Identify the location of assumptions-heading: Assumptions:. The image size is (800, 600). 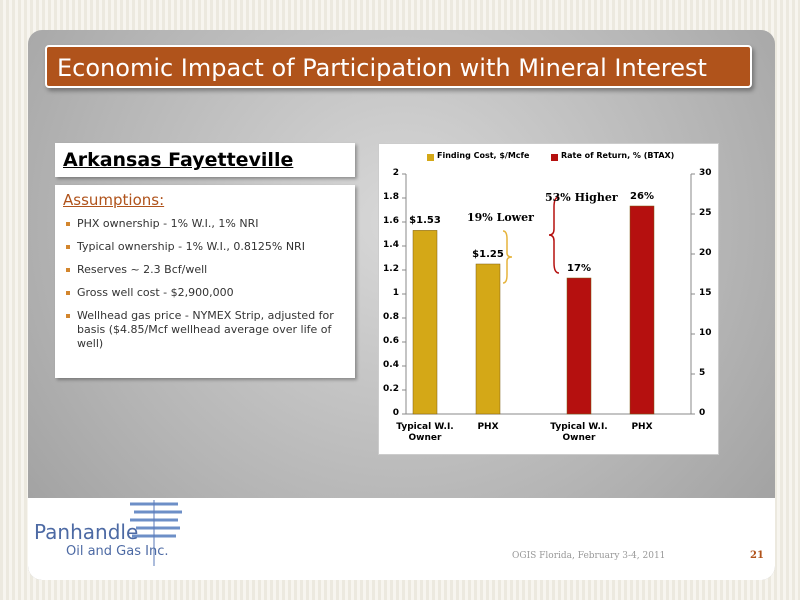
(114, 200).